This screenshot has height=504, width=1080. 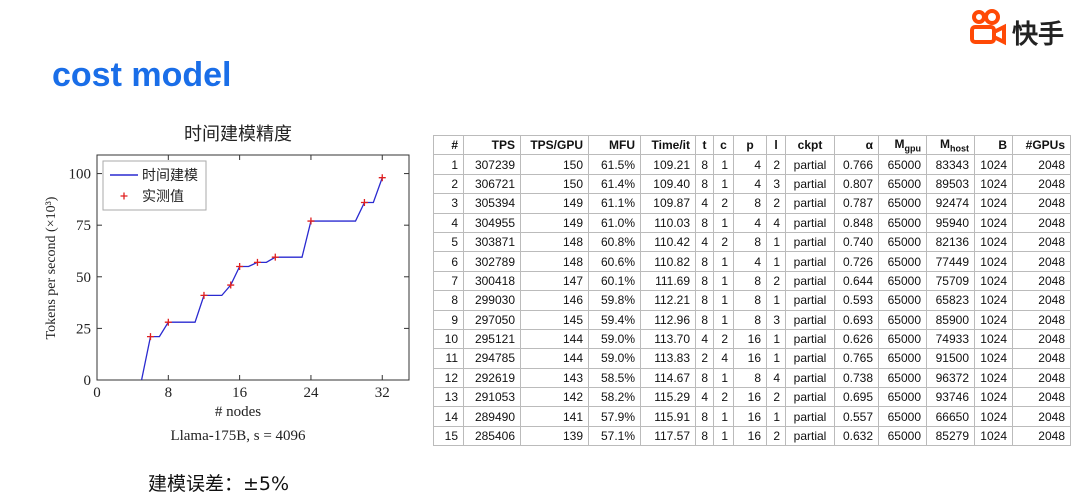 I want to click on header-cell: Mhost, so click(x=950, y=145).